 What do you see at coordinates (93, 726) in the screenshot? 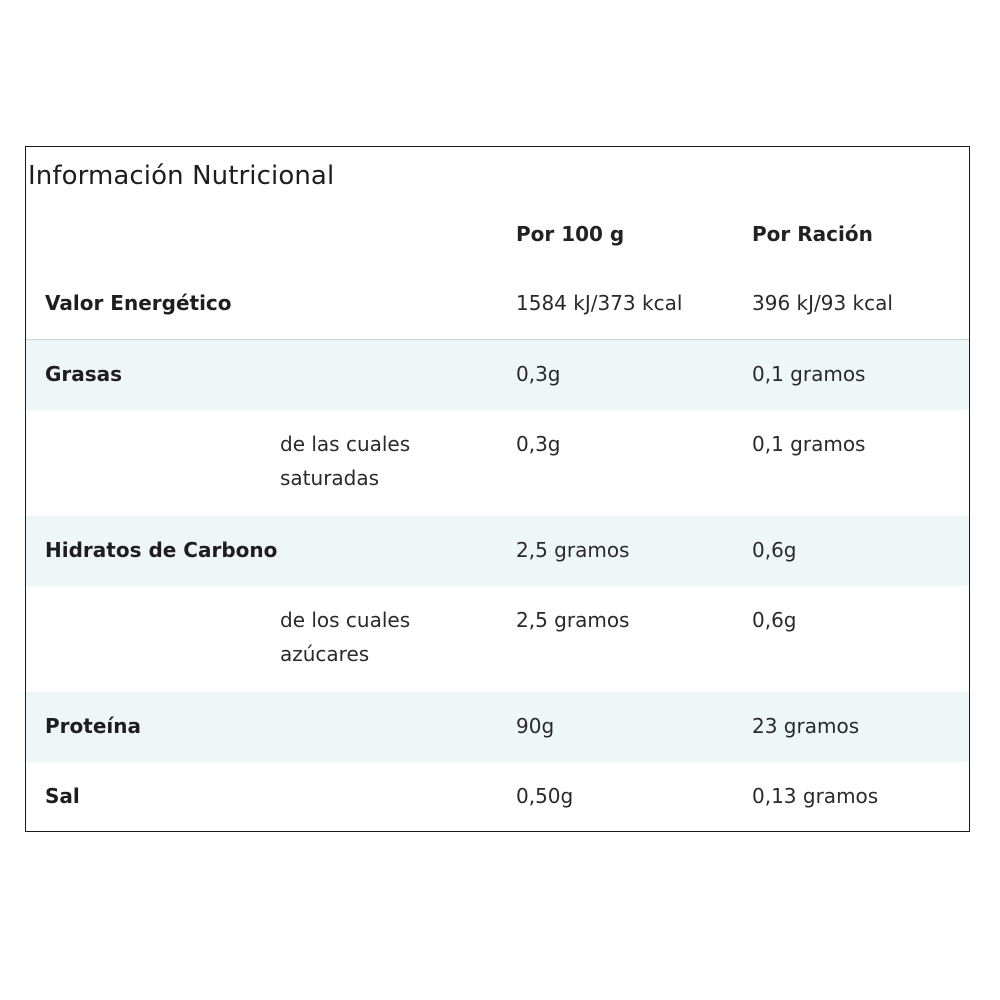
I see `row-label: Proteína` at bounding box center [93, 726].